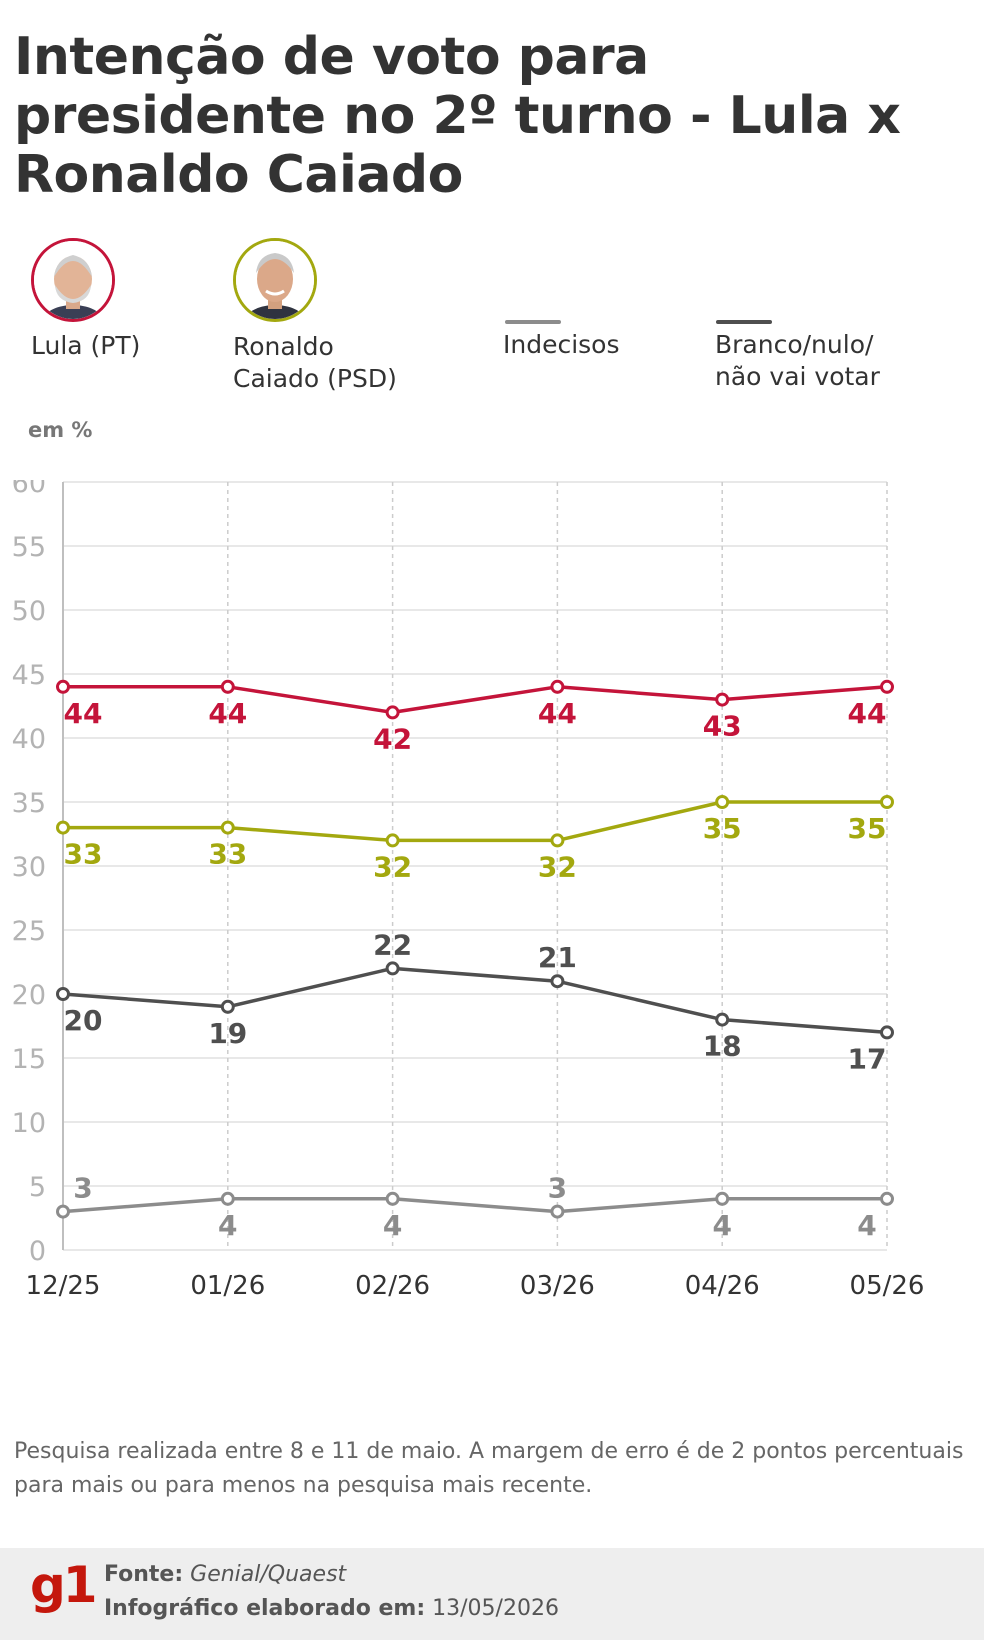 The height and width of the screenshot is (1640, 984). Describe the element at coordinates (29, 547) in the screenshot. I see `y-tick-label: 55` at that location.